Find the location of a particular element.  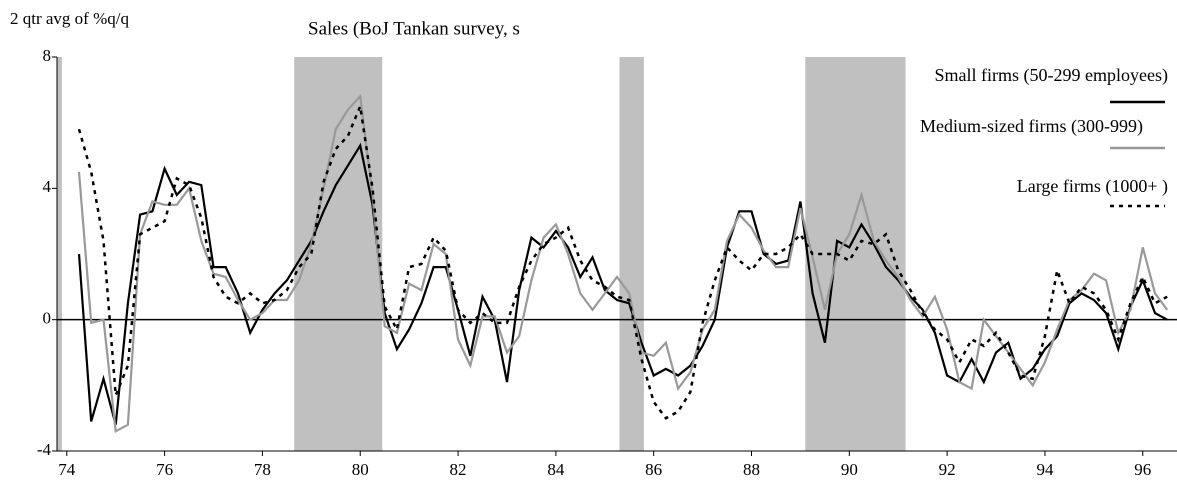

x-tick-label: 84 is located at coordinates (556, 469).